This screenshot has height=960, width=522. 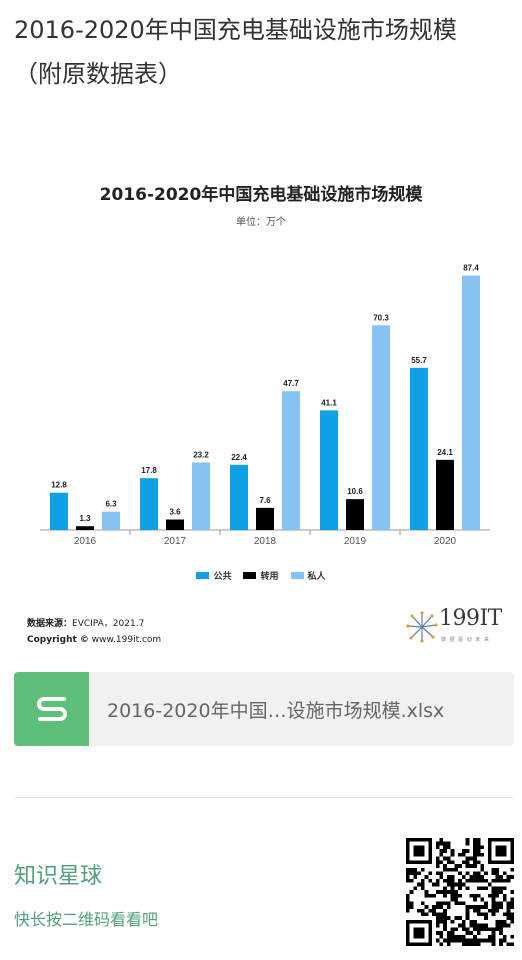 I want to click on data-label: 6.3, so click(x=111, y=504).